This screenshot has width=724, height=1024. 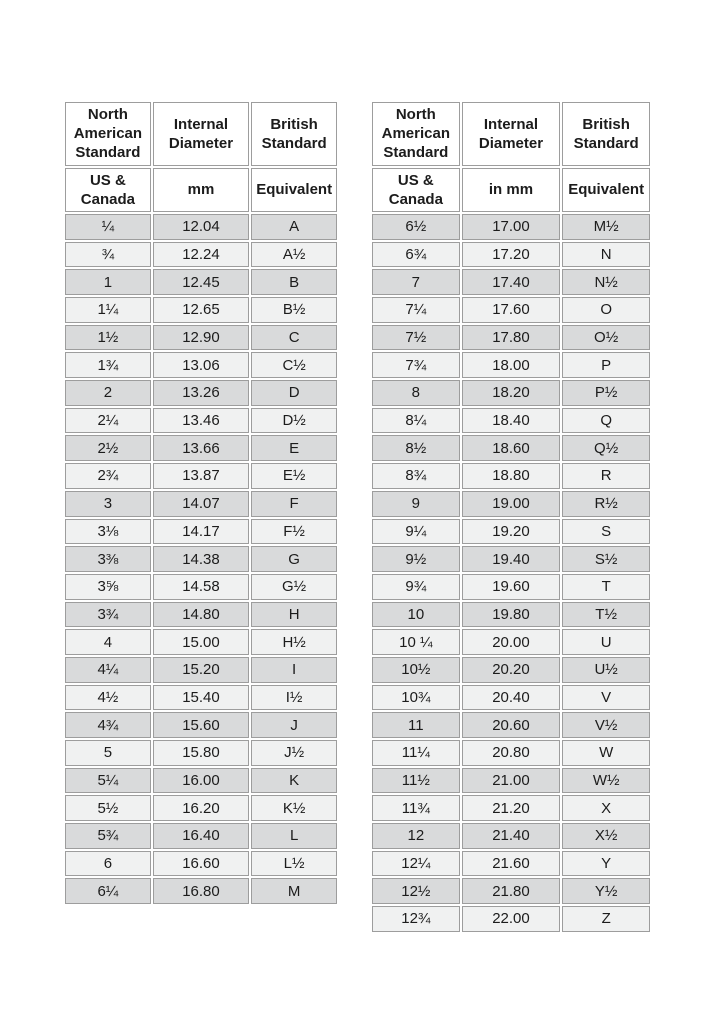 I want to click on british-size-cell: K, so click(x=294, y=780).